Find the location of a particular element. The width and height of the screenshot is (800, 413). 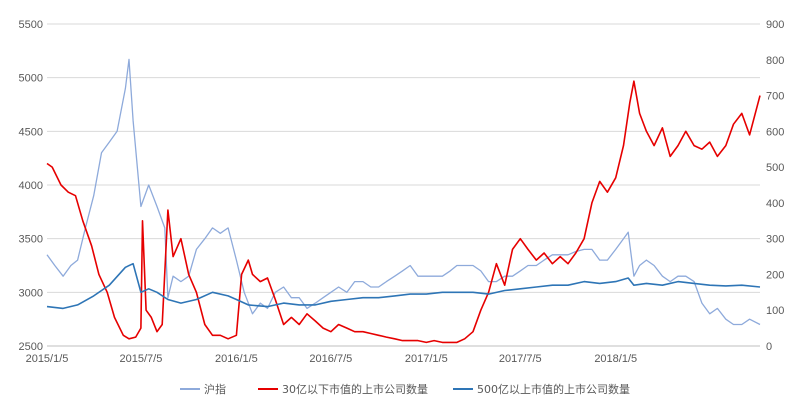

x-tick-label: 2017/7/5 is located at coordinates (520, 359).